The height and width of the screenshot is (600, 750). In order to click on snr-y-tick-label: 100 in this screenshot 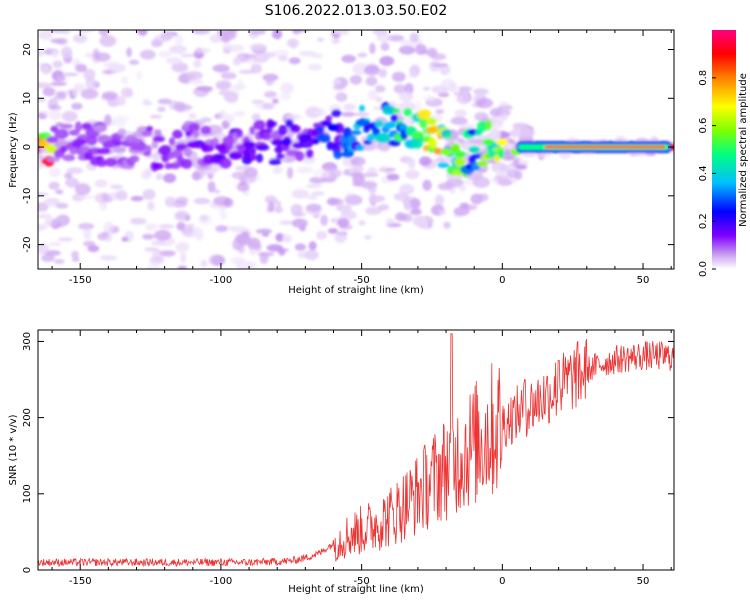, I will do `click(27, 493)`.